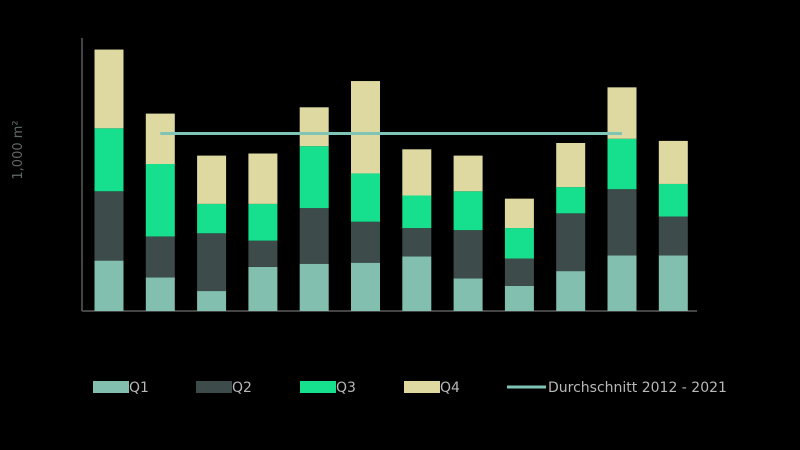 Image resolution: width=800 pixels, height=450 pixels. Describe the element at coordinates (422, 387) in the screenshot. I see `legend-swatch-q4` at that location.